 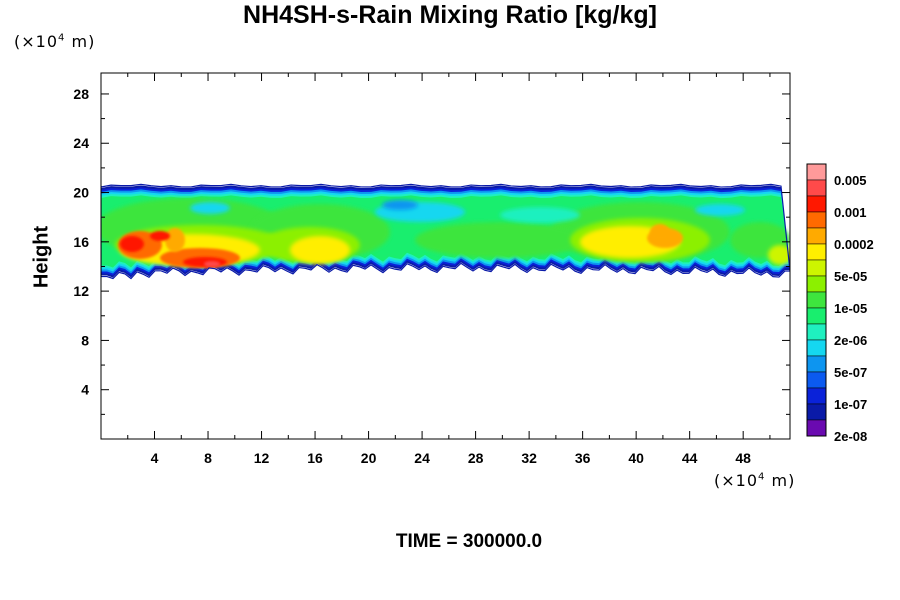 What do you see at coordinates (583, 458) in the screenshot?
I see `x-tick-label: 36` at bounding box center [583, 458].